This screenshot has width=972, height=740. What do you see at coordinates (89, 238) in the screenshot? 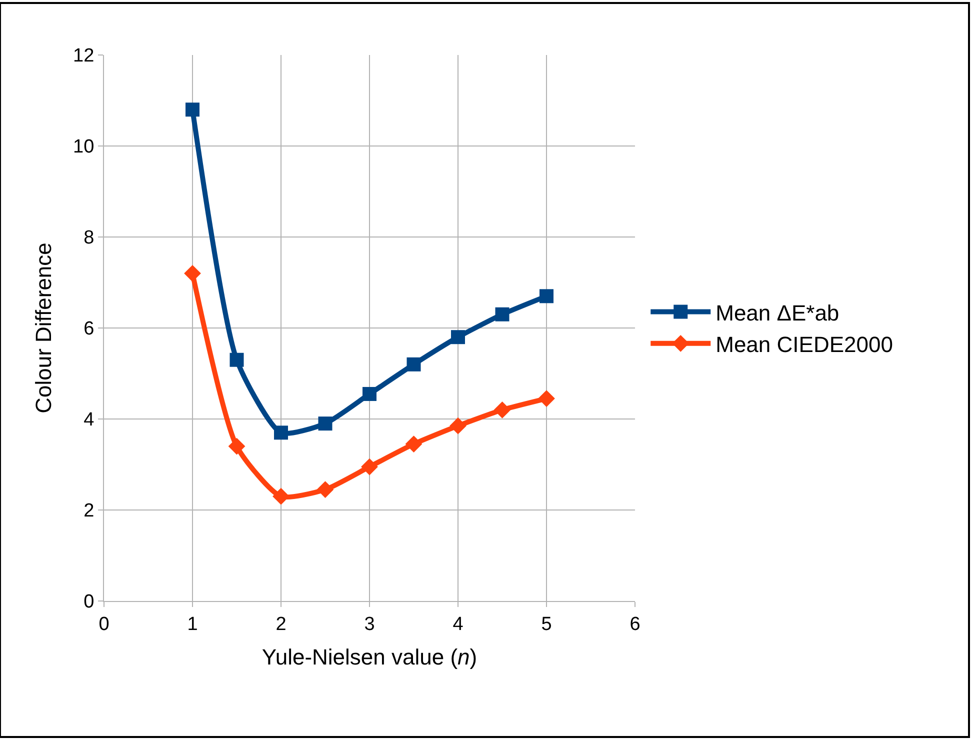
I see `y-tick-label: 8` at bounding box center [89, 238].